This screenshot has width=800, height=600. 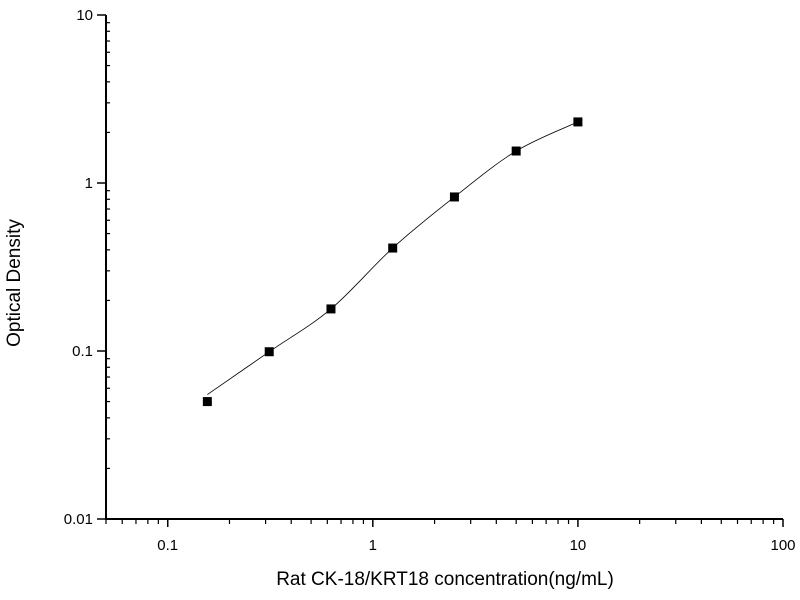 What do you see at coordinates (78, 267) in the screenshot?
I see `y-tick-labels: 0.01 0.1 1 10` at bounding box center [78, 267].